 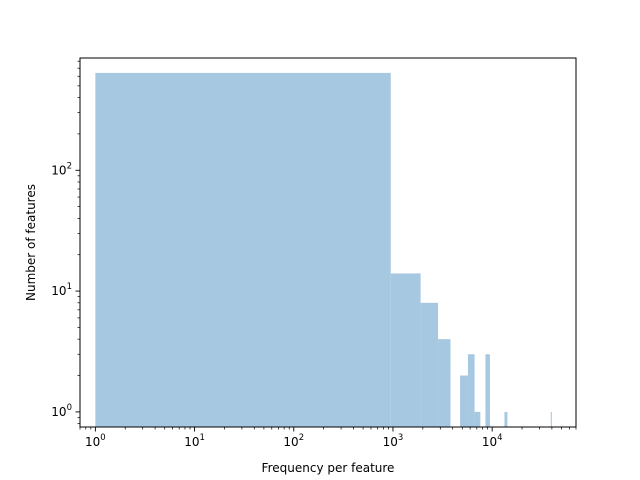 What do you see at coordinates (393, 441) in the screenshot?
I see `x-tick-label-3: 10³` at bounding box center [393, 441].